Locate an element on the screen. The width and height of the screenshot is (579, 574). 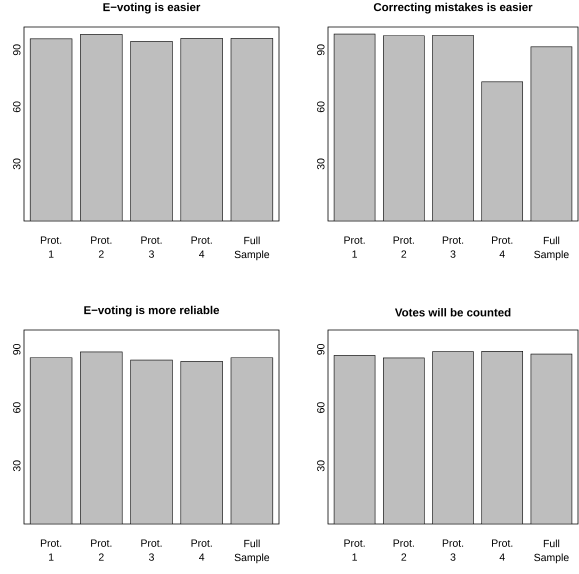
chart-title: E−voting is easier is located at coordinates (151, 8).